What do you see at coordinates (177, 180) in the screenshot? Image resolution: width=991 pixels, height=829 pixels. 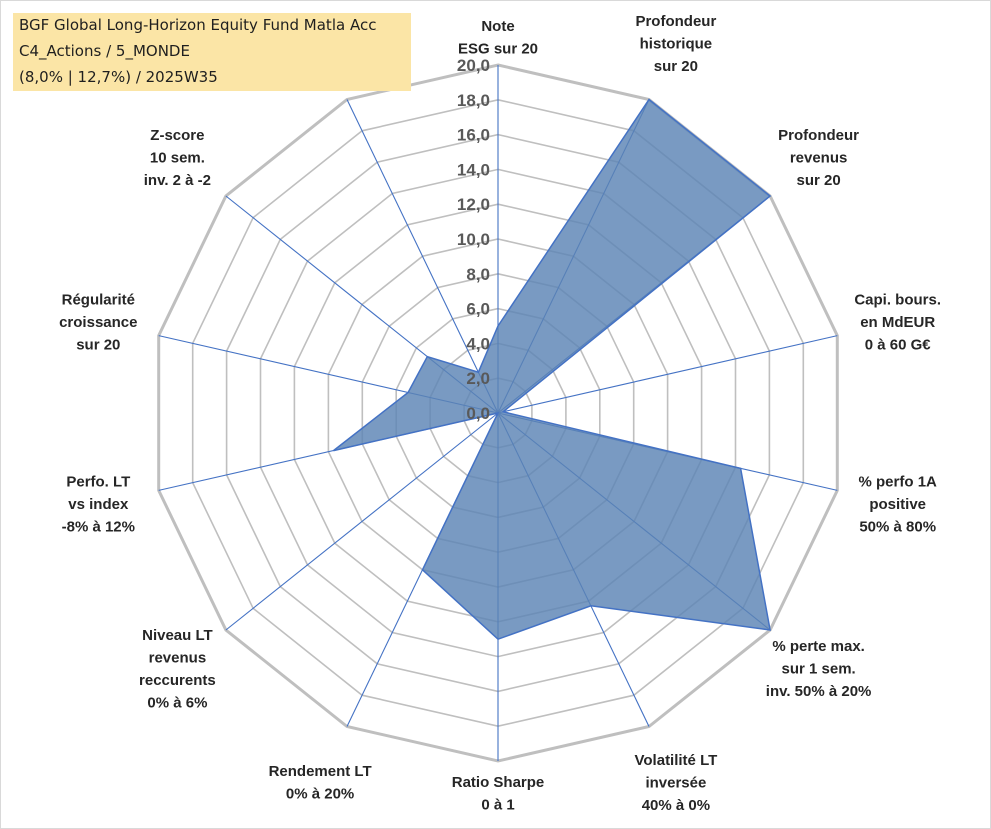 I see `axis-label-line: inv. 2 à -2` at bounding box center [177, 180].